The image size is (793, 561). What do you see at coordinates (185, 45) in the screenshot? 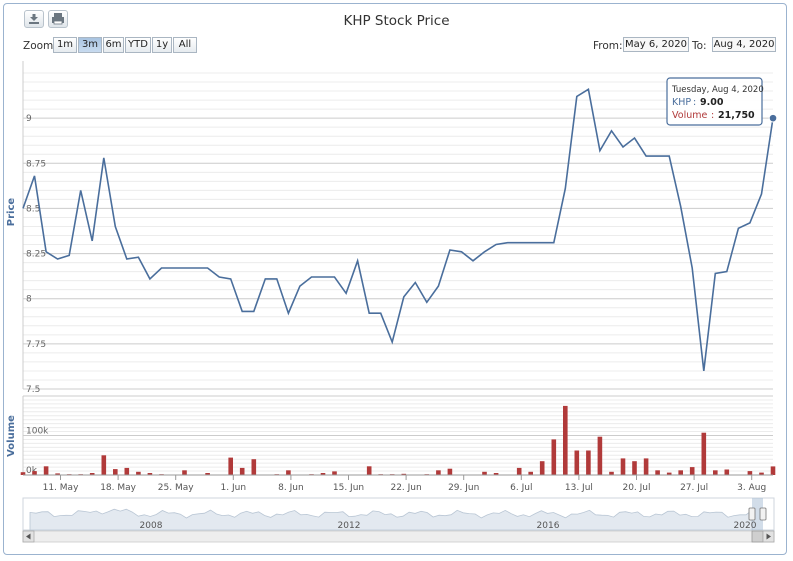
I see `zoom-button-all: All` at bounding box center [185, 45].